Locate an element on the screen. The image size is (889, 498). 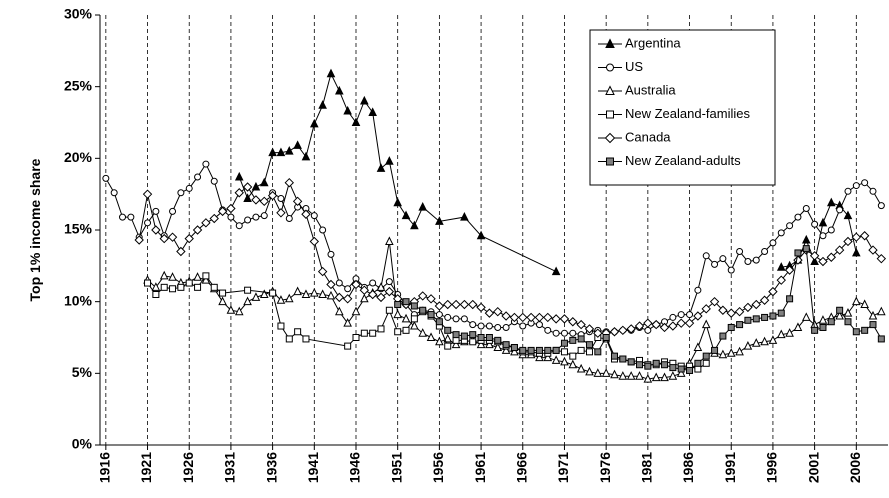
series-line is located at coordinates (427, 322).